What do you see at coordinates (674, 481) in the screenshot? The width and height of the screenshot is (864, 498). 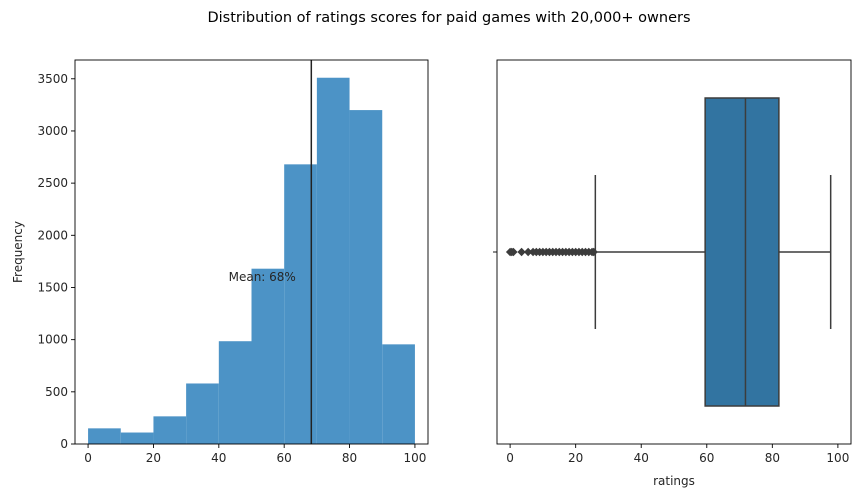 I see `boxplot-x-axis-label: ratings` at bounding box center [674, 481].